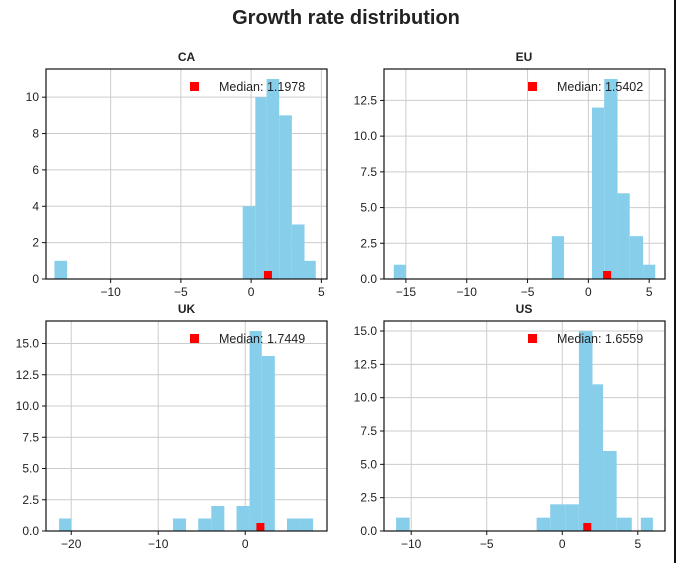  What do you see at coordinates (194, 86) in the screenshot?
I see `legend-marker-ca` at bounding box center [194, 86].